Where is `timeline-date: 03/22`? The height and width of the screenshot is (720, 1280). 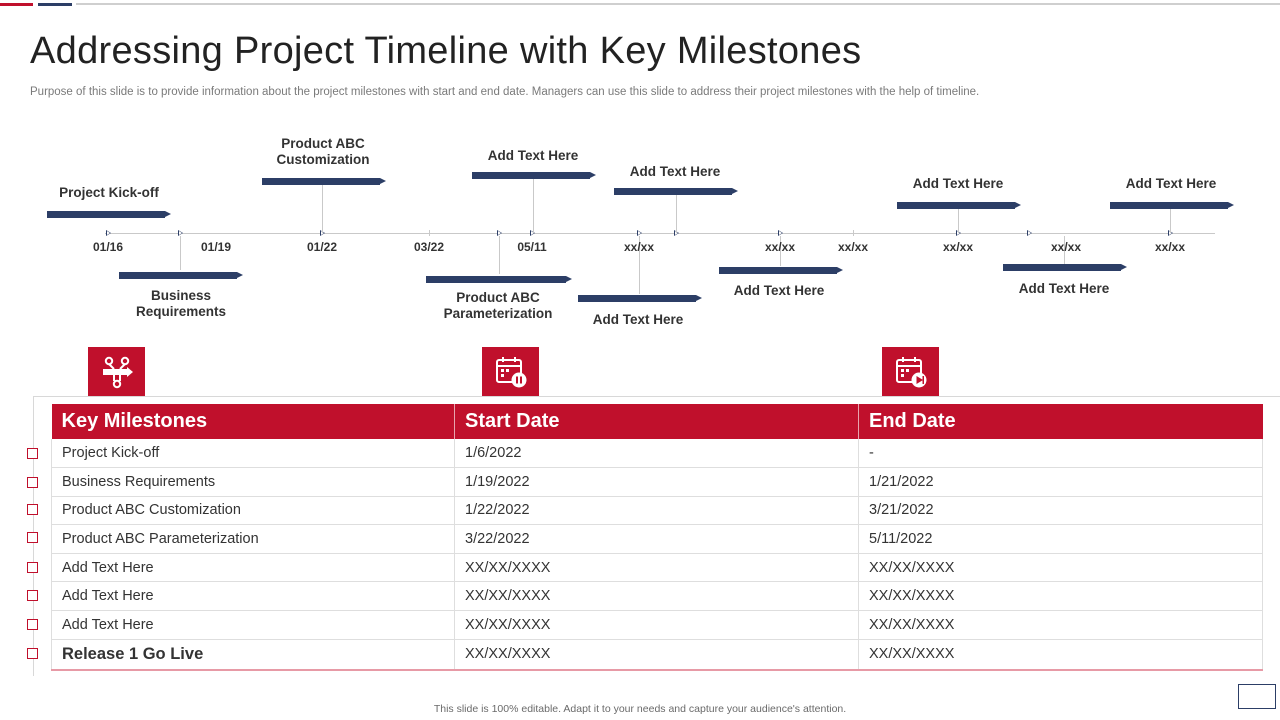
timeline-date: 03/22 is located at coordinates (429, 247).